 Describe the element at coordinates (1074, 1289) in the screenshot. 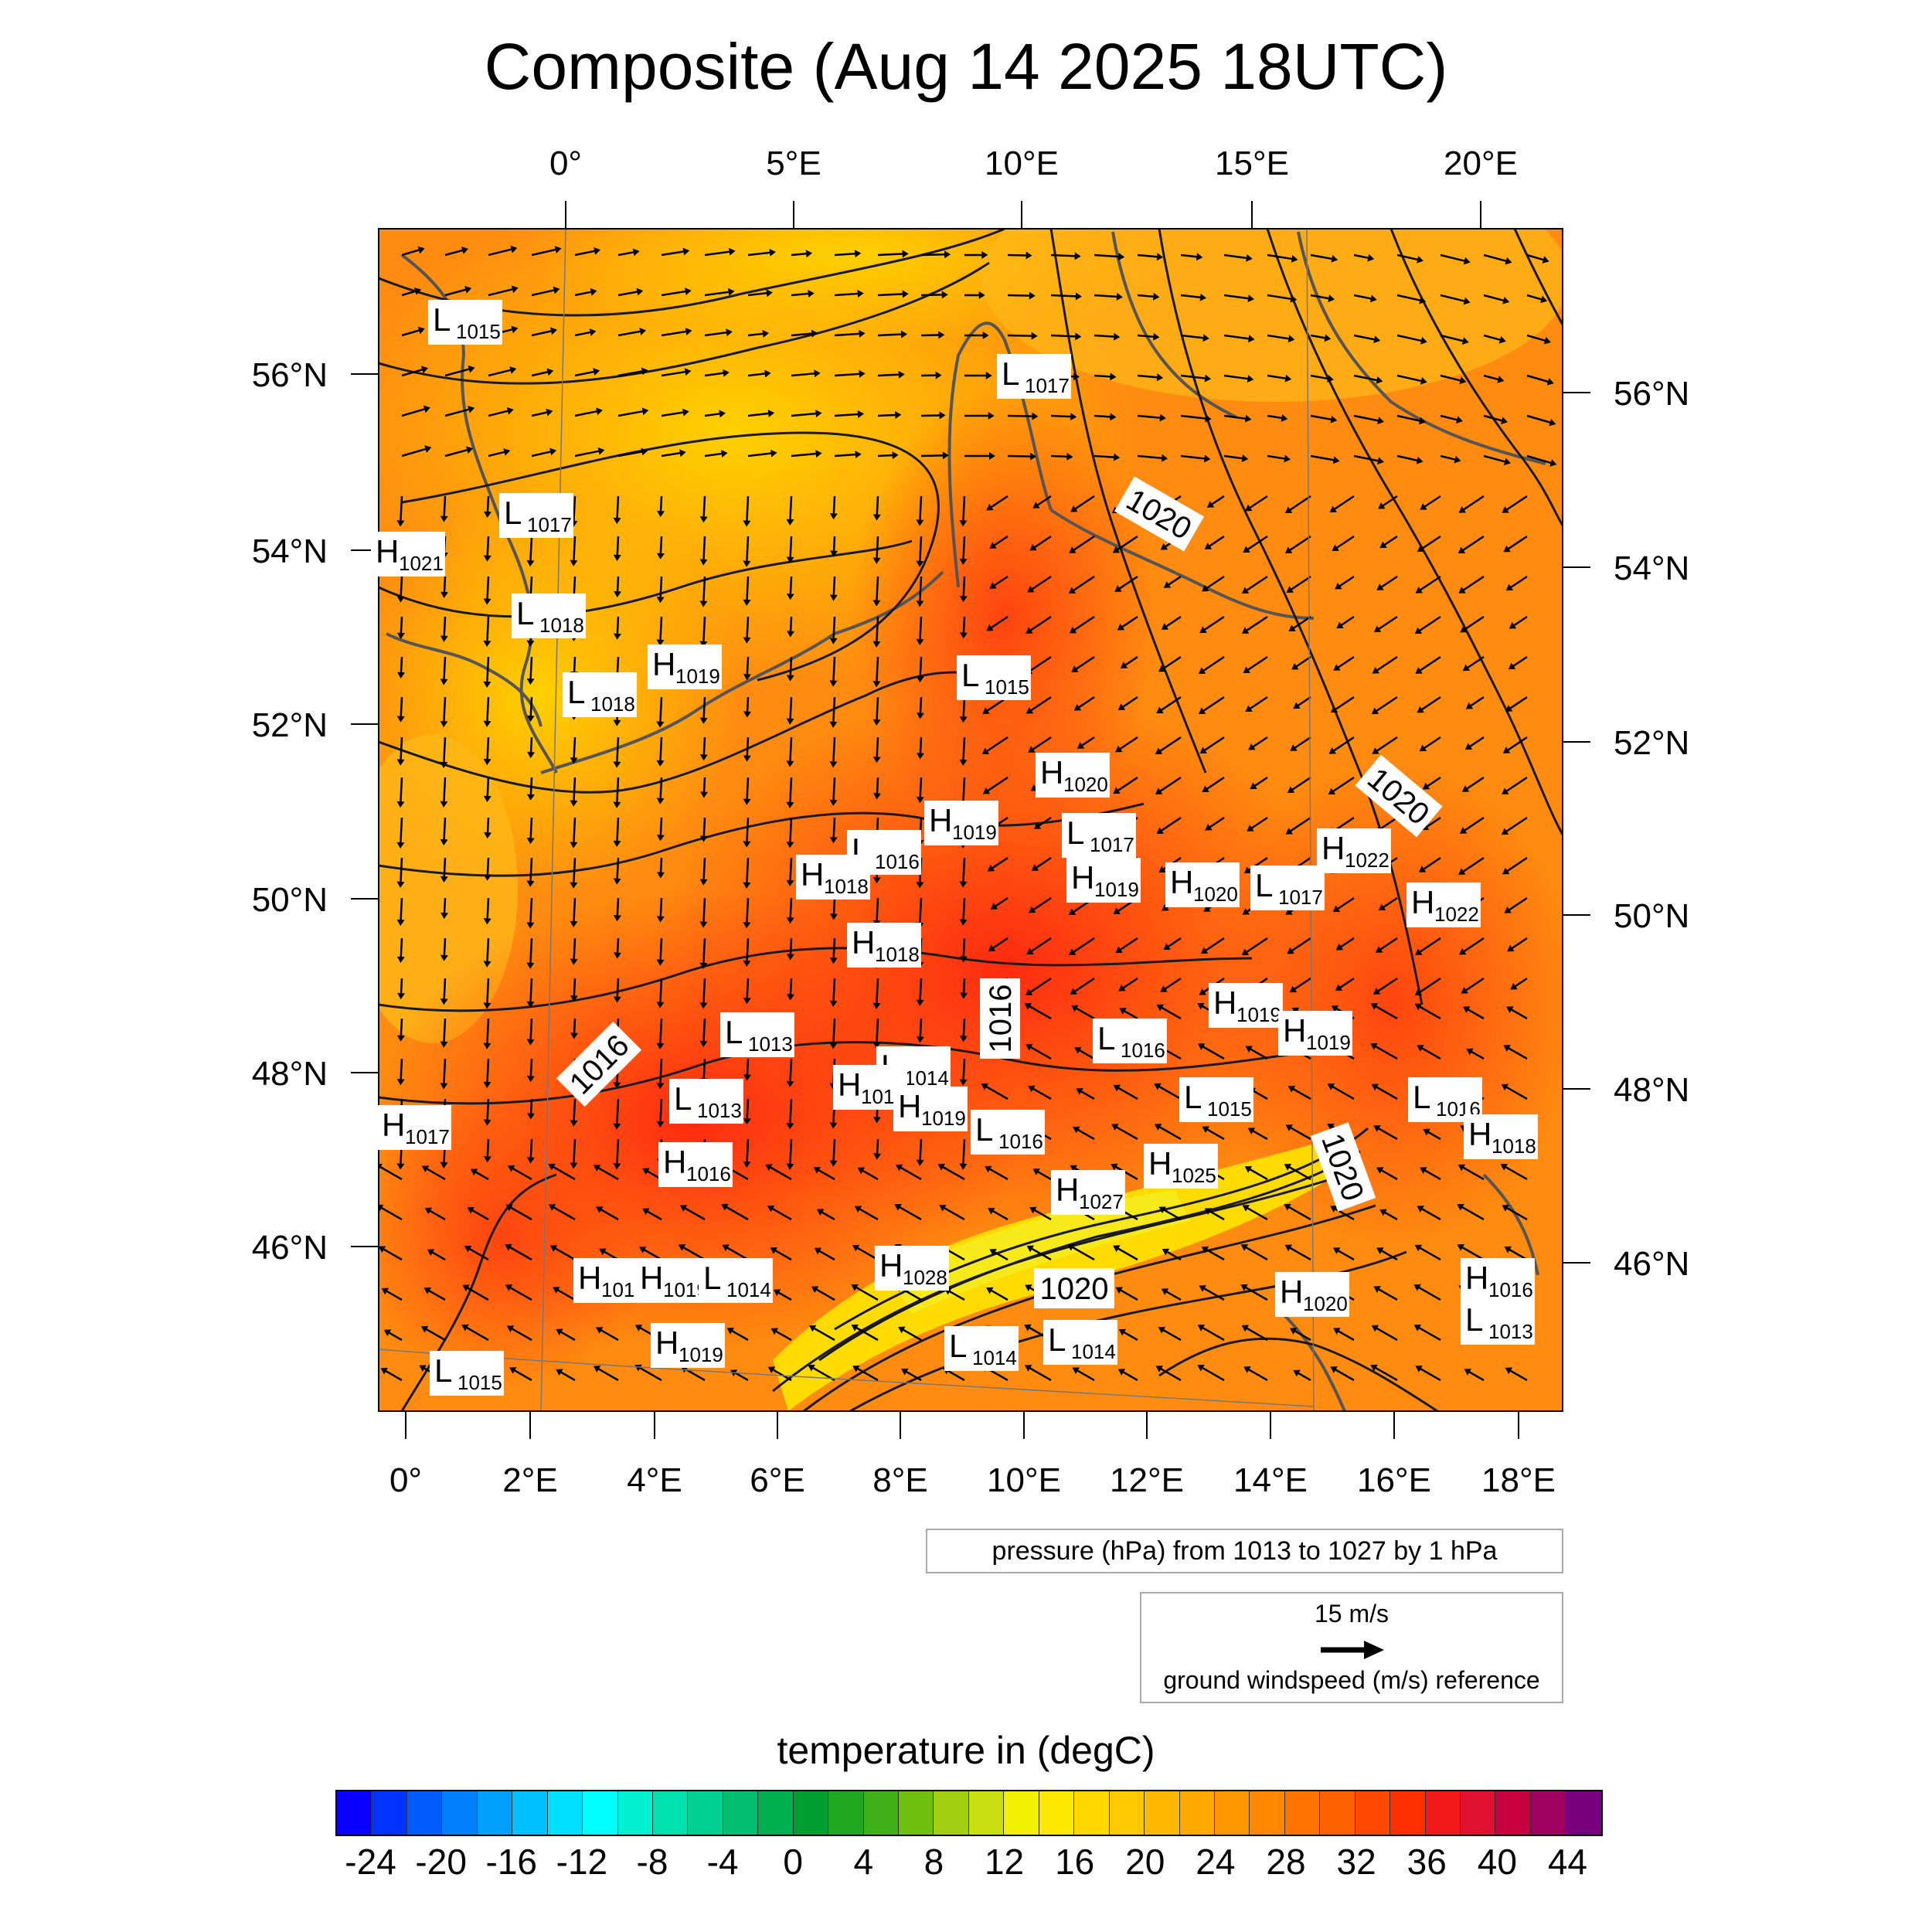

I see `isobar-label: 1020` at that location.